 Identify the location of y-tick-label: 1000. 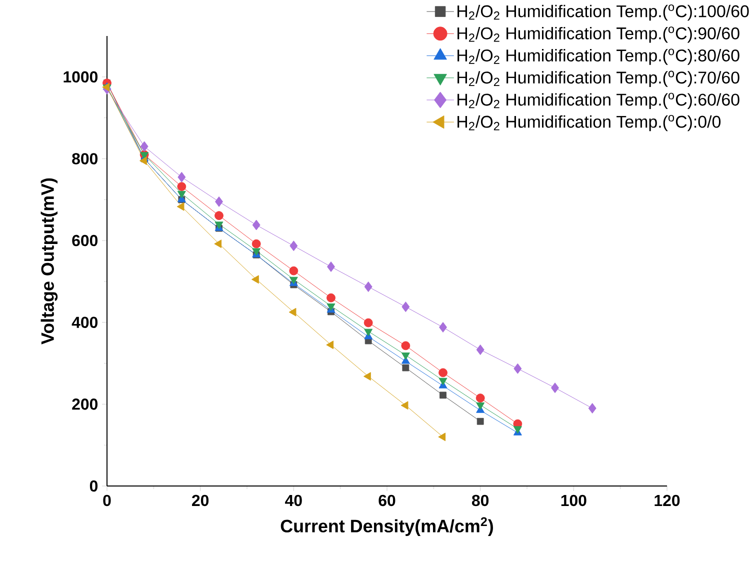
(81, 77).